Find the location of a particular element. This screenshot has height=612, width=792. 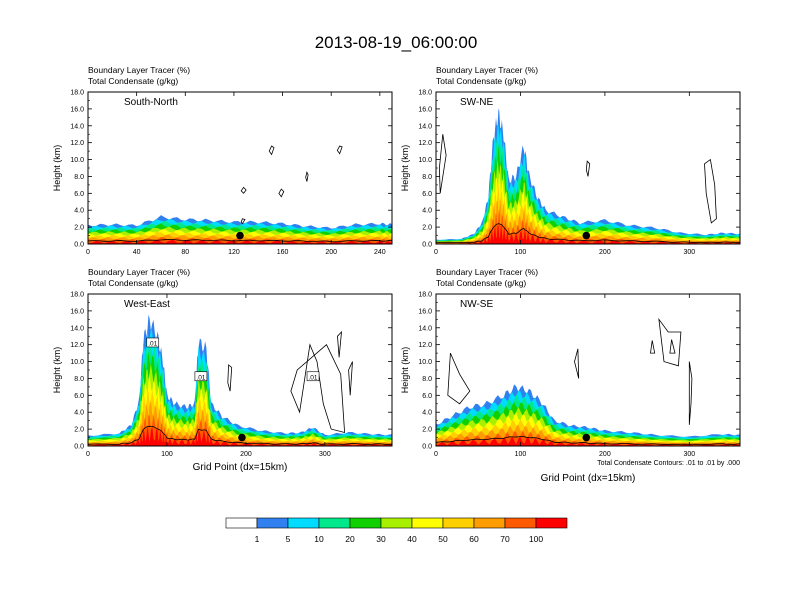

contour-label-box is located at coordinates (153, 342).